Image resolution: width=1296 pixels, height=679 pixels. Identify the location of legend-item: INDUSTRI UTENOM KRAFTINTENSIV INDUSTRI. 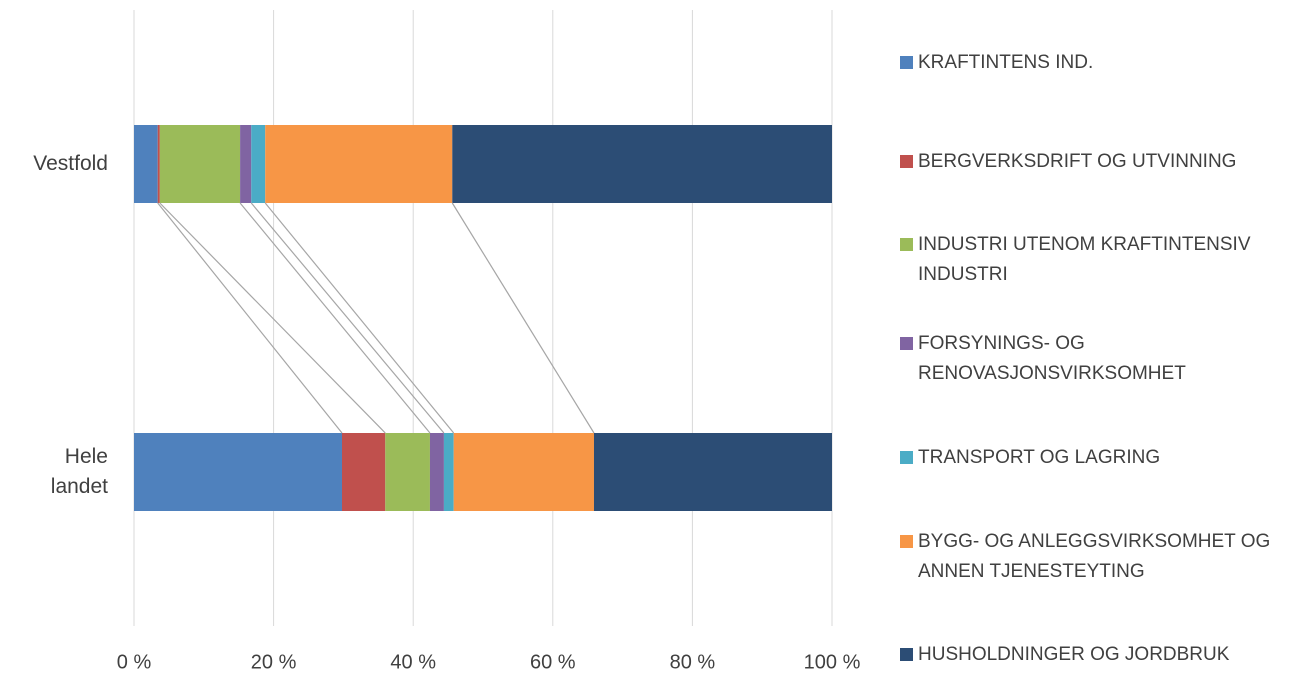
(1095, 260).